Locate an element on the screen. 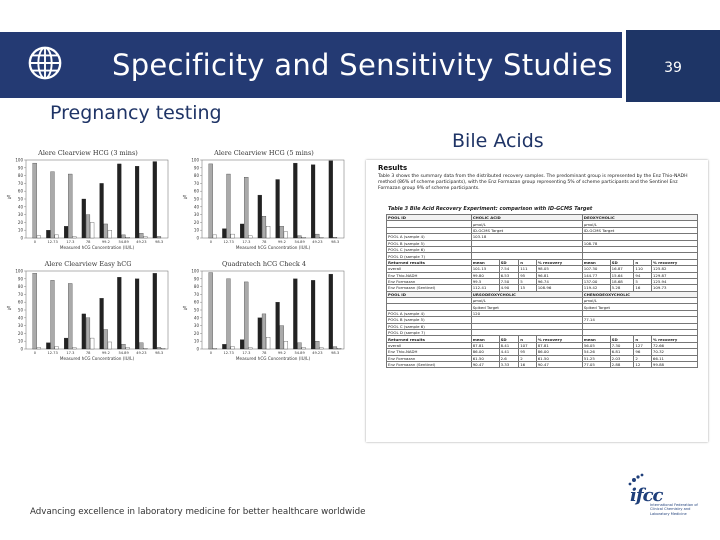 This screenshot has height=540, width=720. chart-title: Alere Clearview HCG (5 mins) is located at coordinates (264, 153).